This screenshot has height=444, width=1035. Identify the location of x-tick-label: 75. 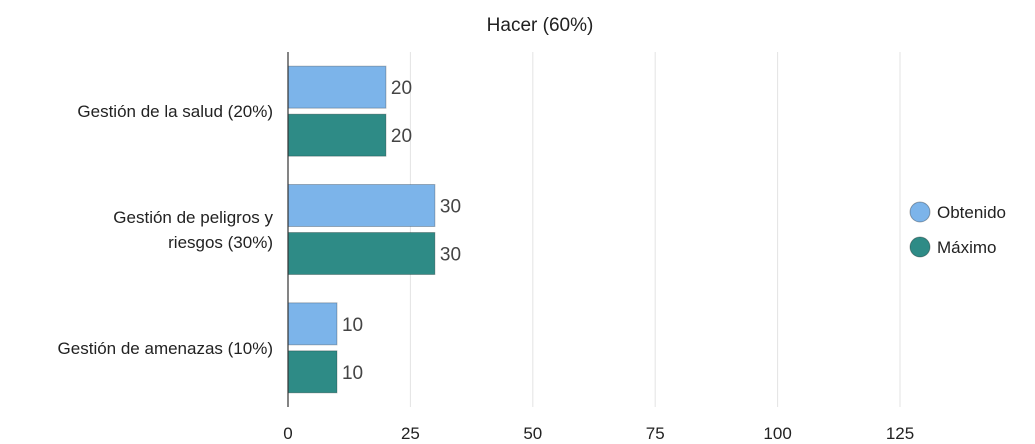
(655, 433).